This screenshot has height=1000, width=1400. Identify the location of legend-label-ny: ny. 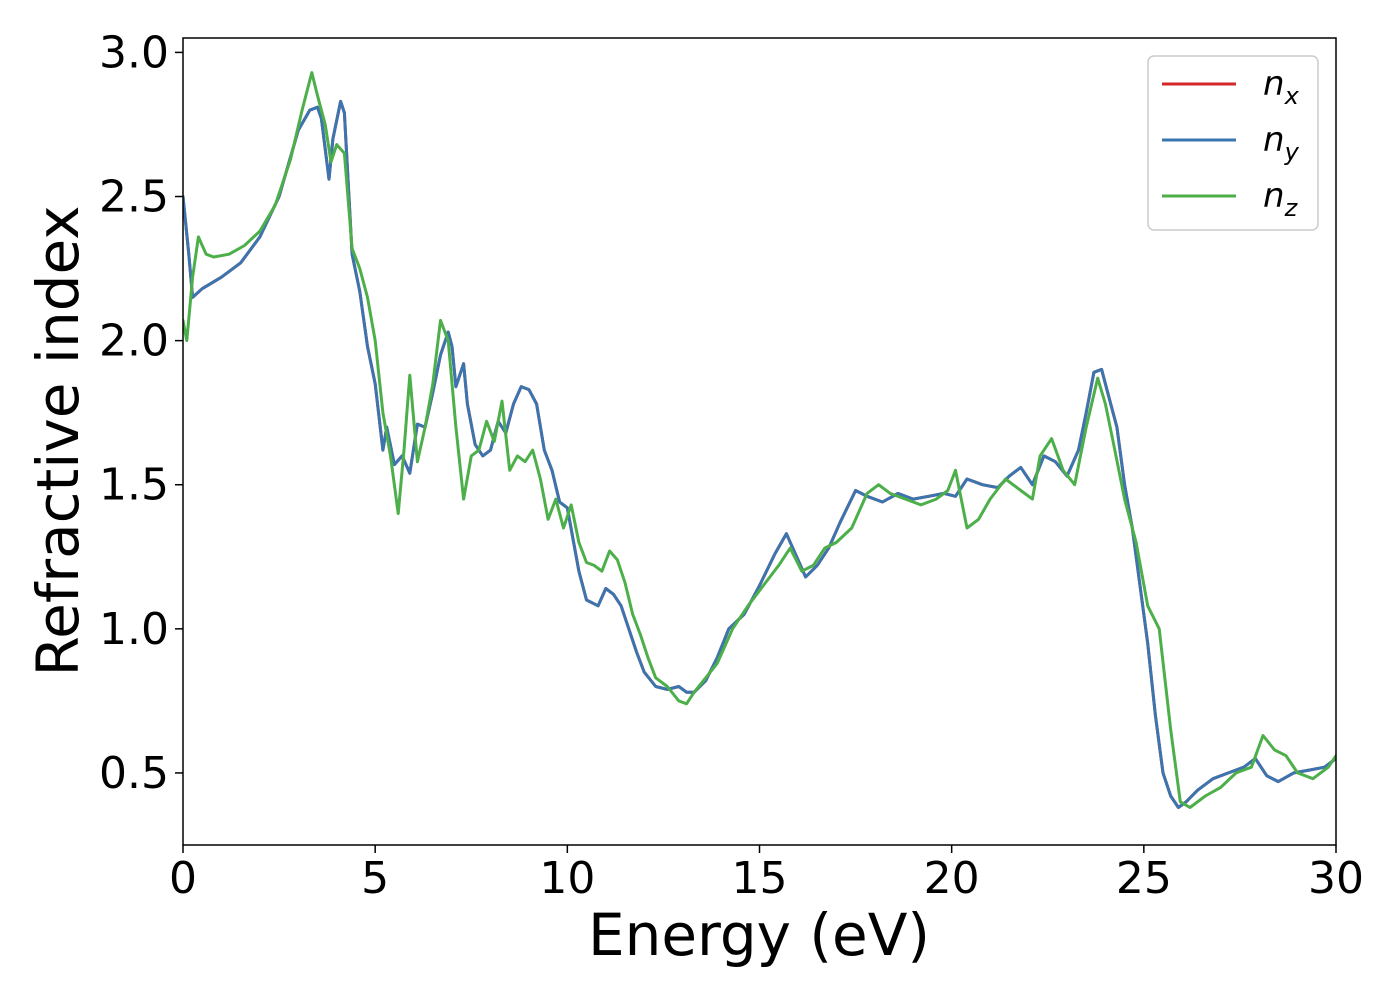
(1281, 143).